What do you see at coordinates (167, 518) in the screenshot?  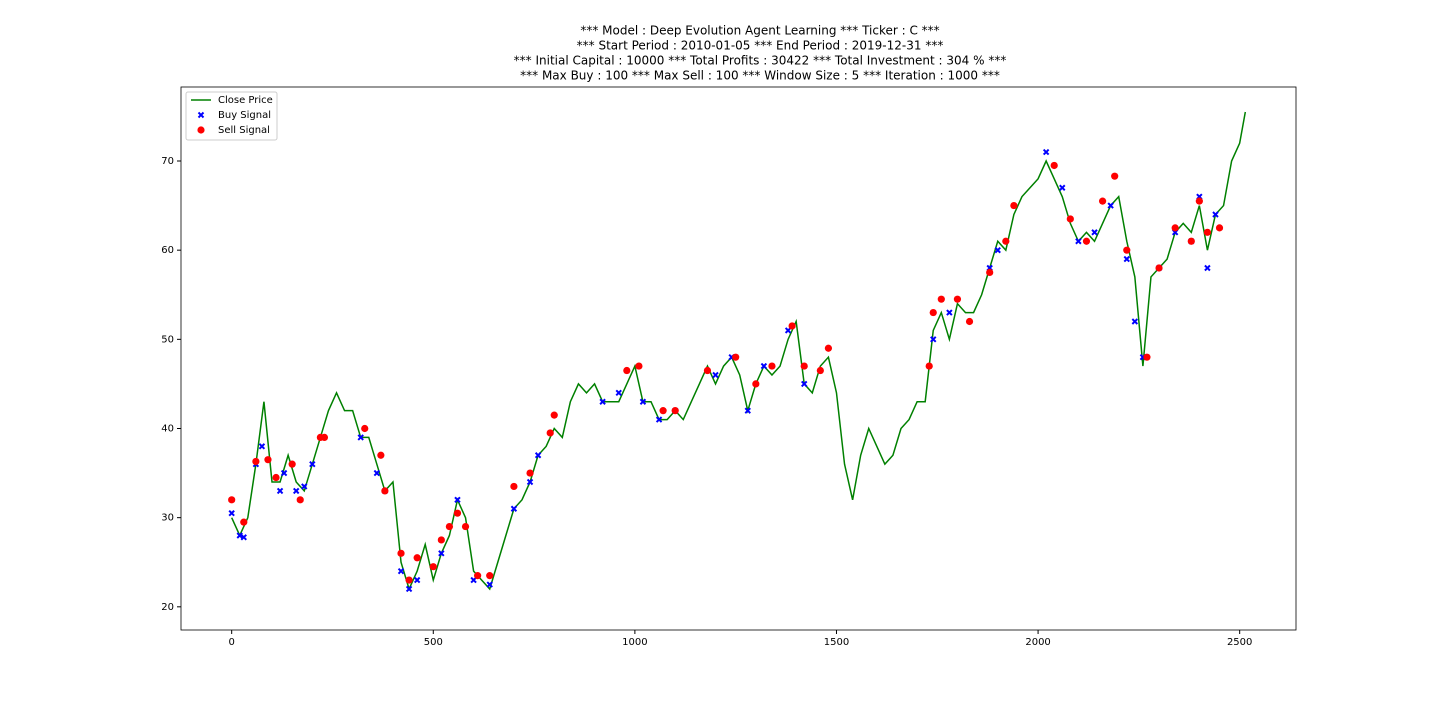 I see `y-tick-label: 30` at bounding box center [167, 518].